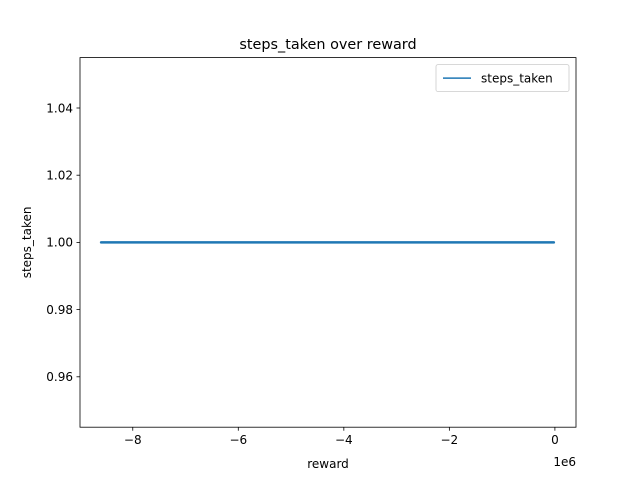  I want to click on x-tick-label: −2, so click(450, 440).